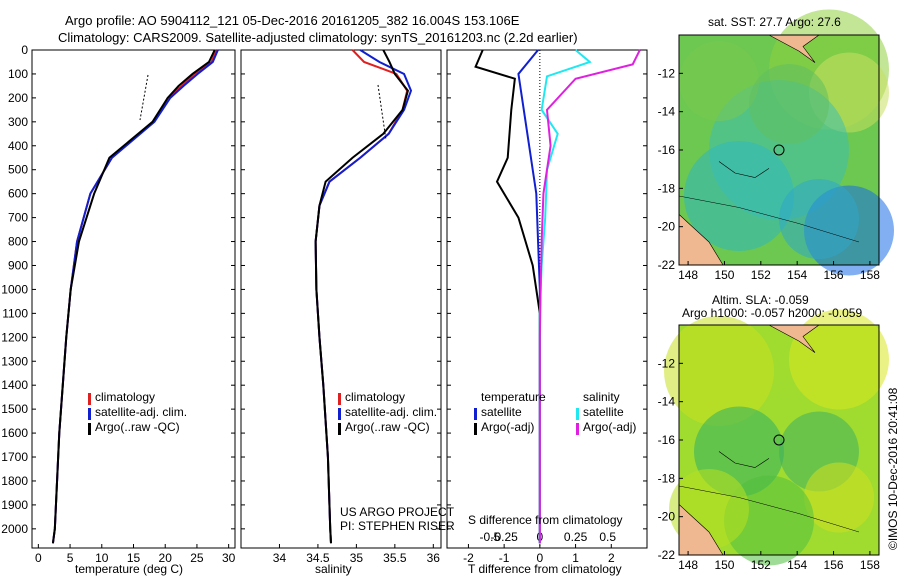 The image size is (900, 580). Describe the element at coordinates (504, 558) in the screenshot. I see `xtick-label: -1` at that location.